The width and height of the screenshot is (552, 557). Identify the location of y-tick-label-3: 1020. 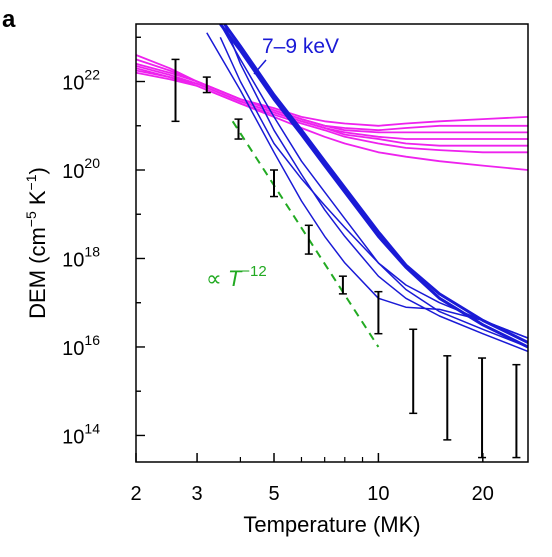
(81, 169).